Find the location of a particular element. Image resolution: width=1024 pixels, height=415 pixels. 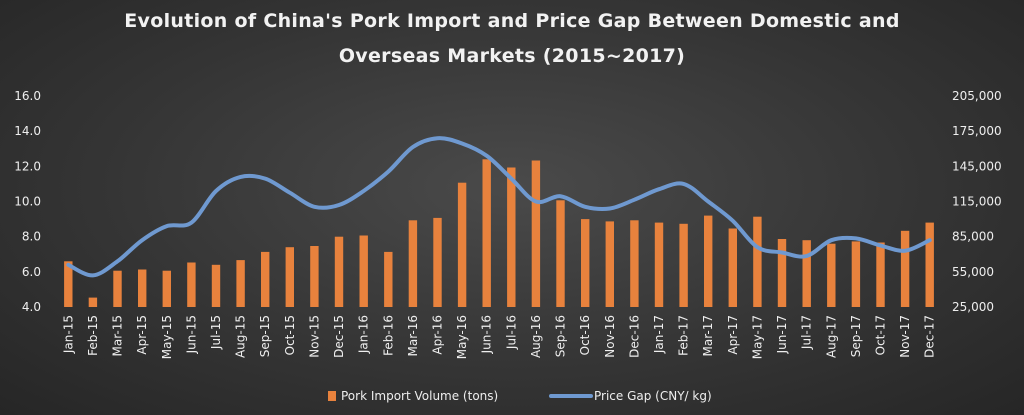

left-axis-tick-label: 16.0 is located at coordinates (27, 96).